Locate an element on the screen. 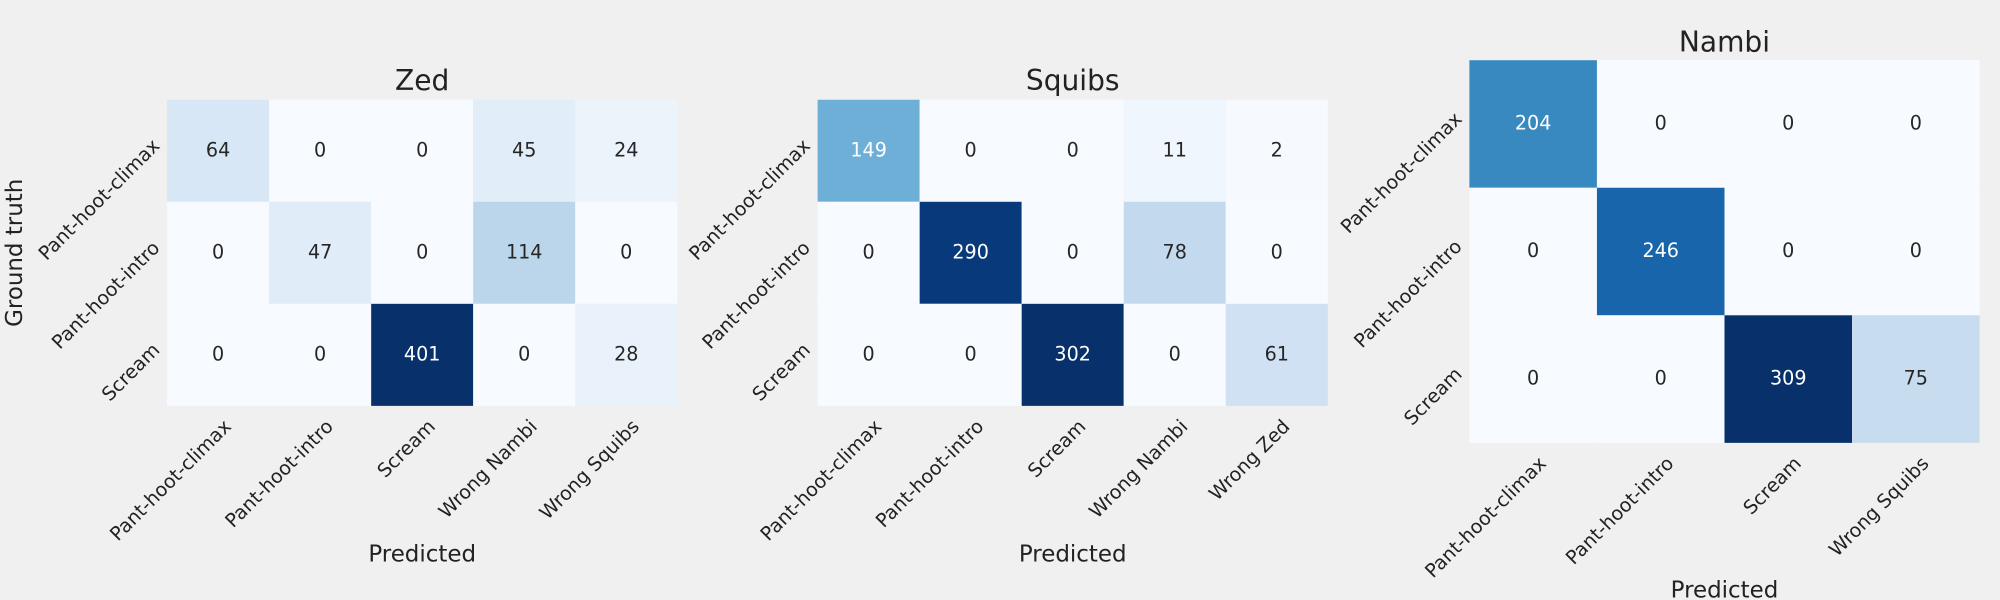  cell-label: 75 is located at coordinates (1916, 378).